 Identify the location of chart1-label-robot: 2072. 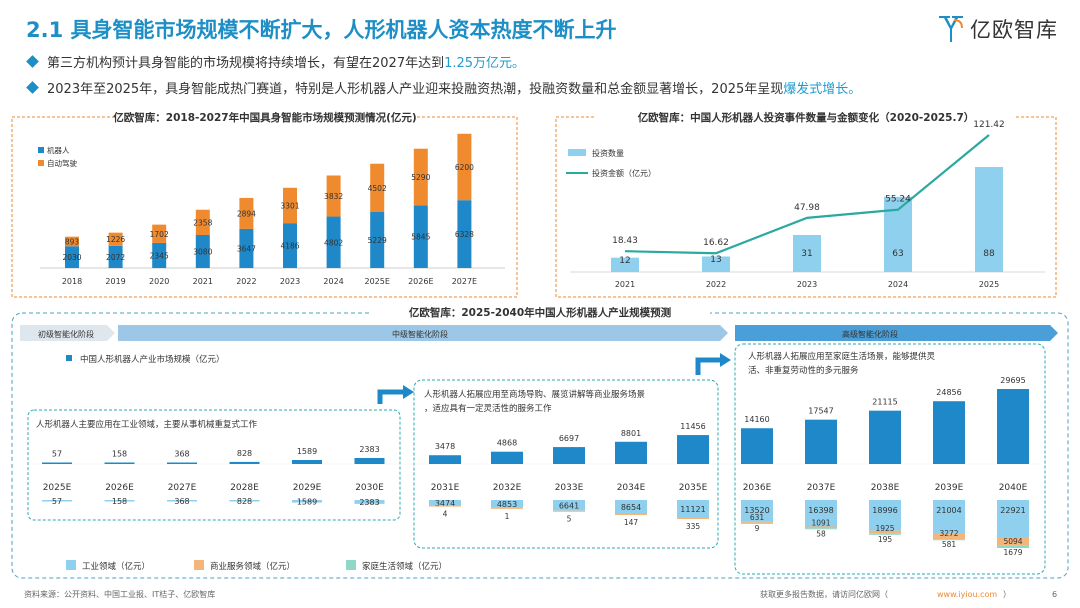
(115, 257).